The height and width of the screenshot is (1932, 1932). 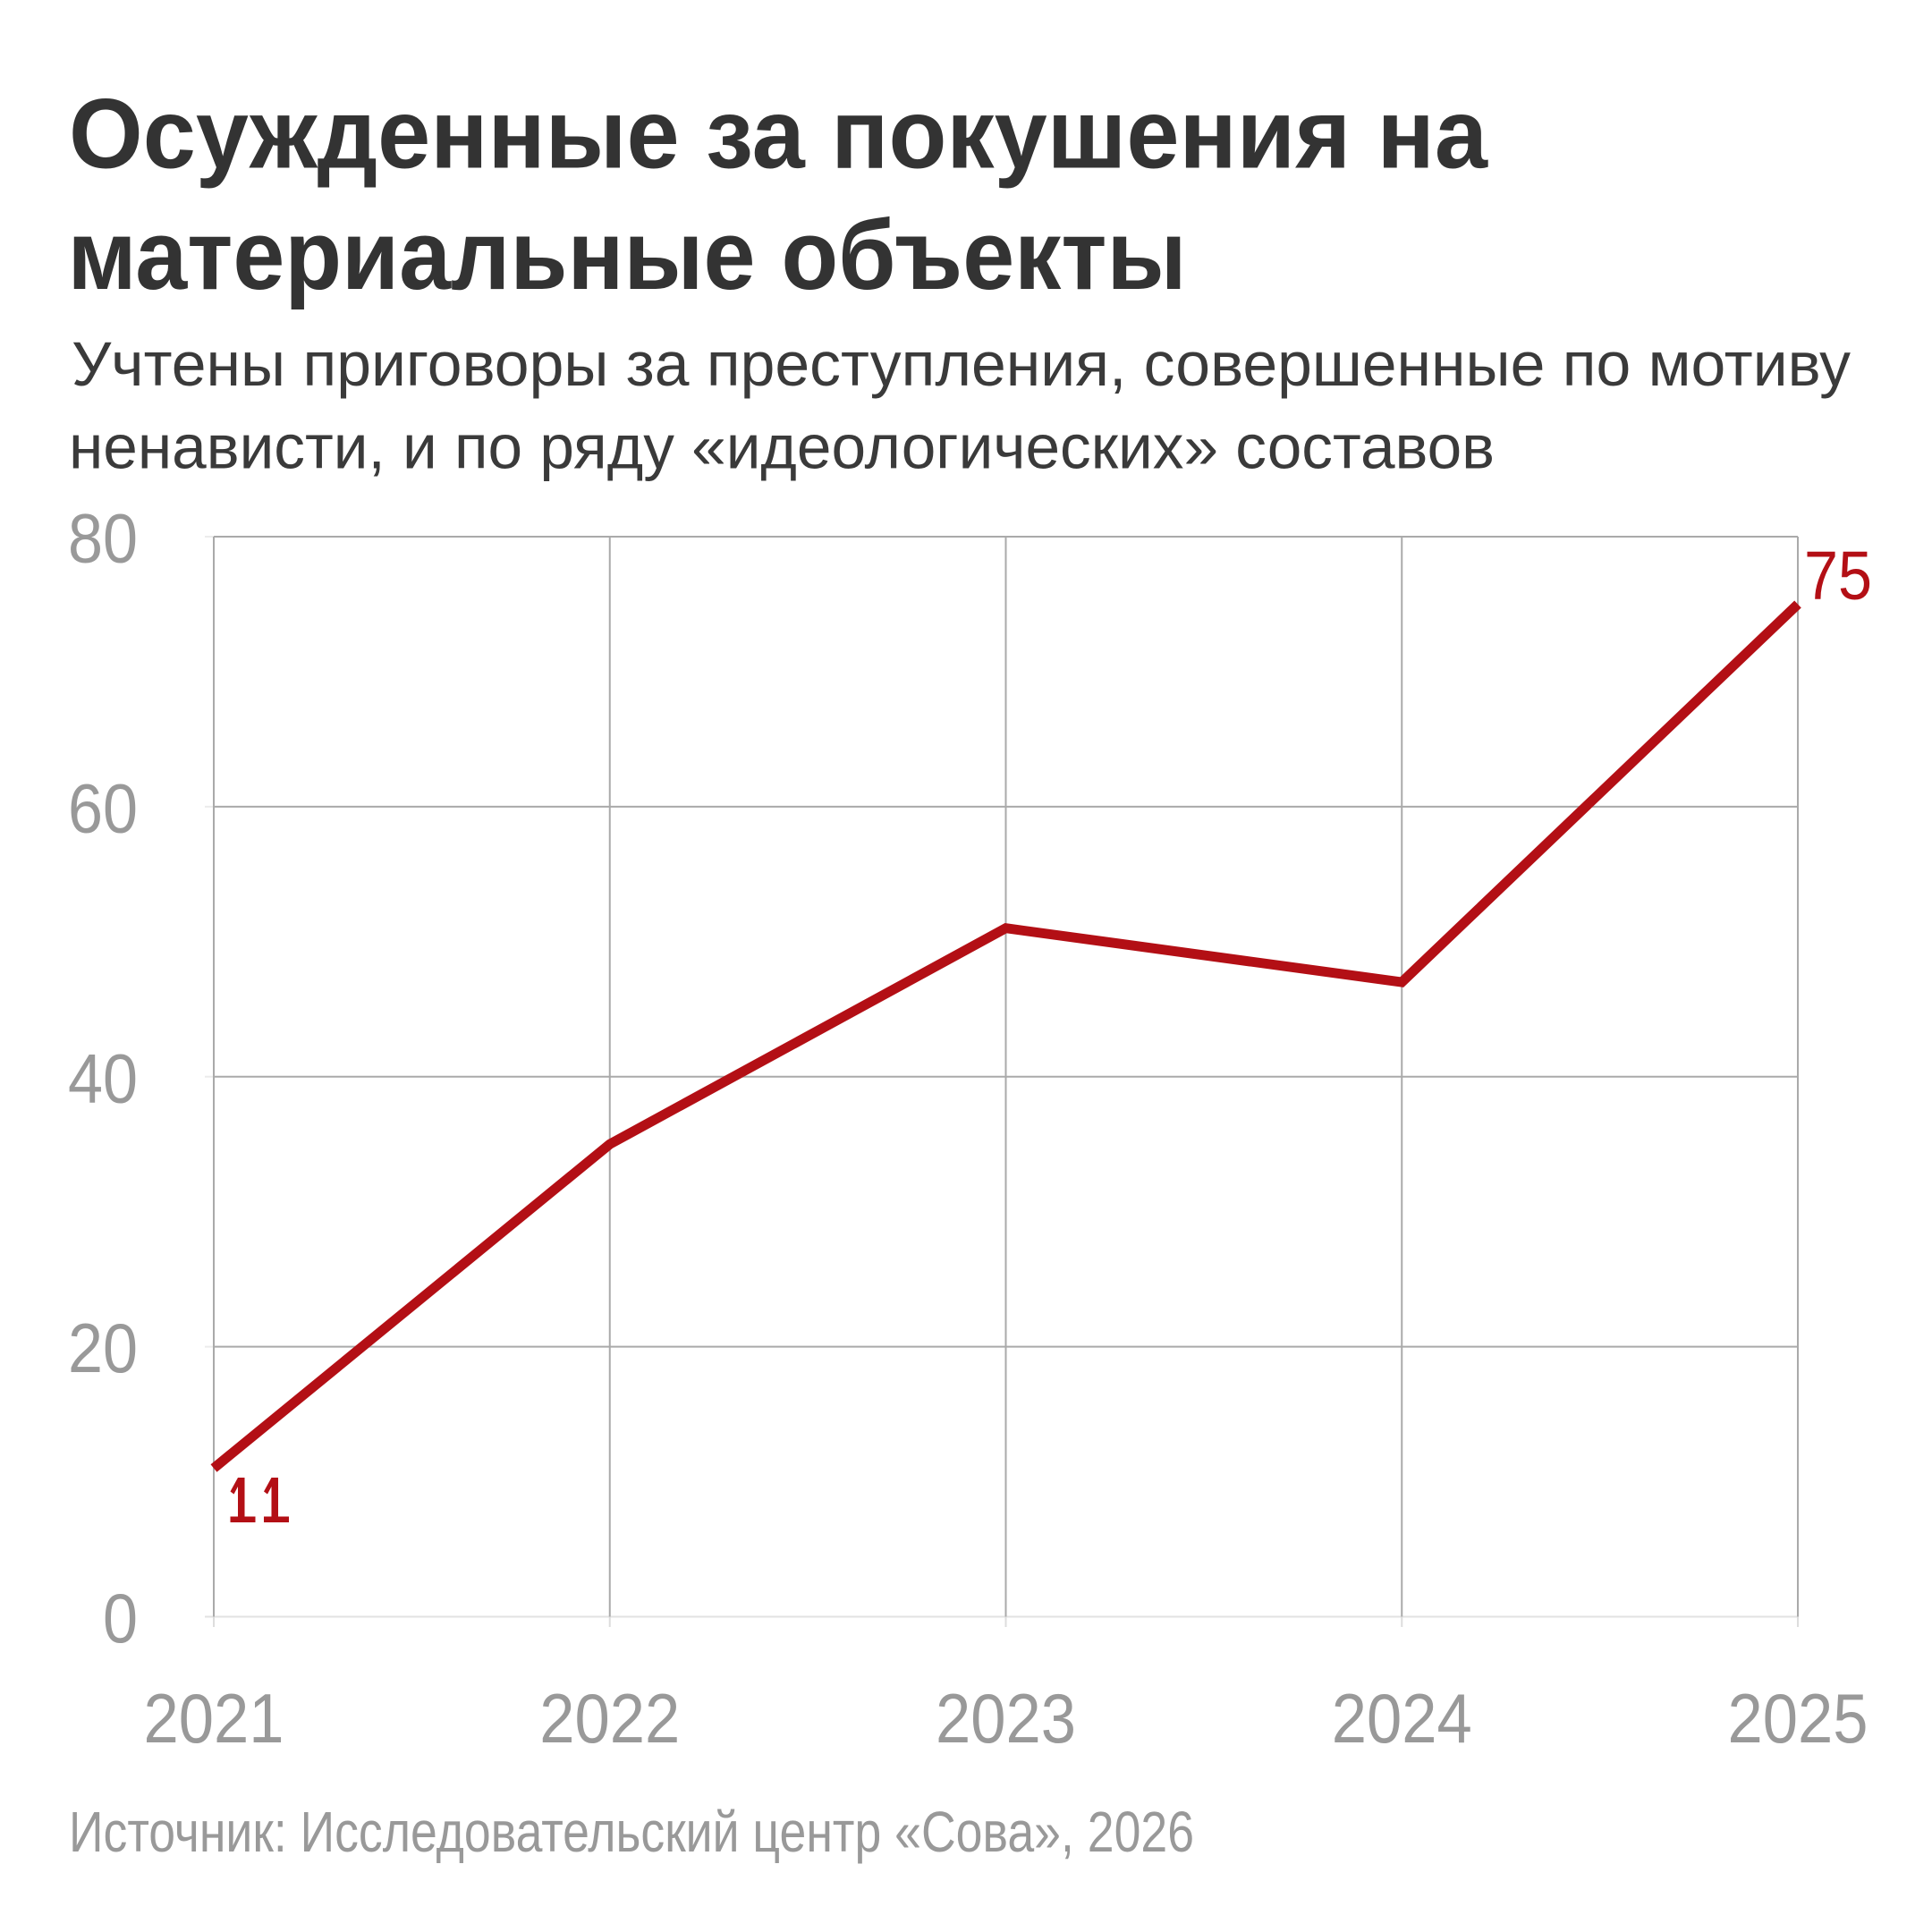 I want to click on svg-text: Осужденные за покушения на, so click(x=778, y=135).